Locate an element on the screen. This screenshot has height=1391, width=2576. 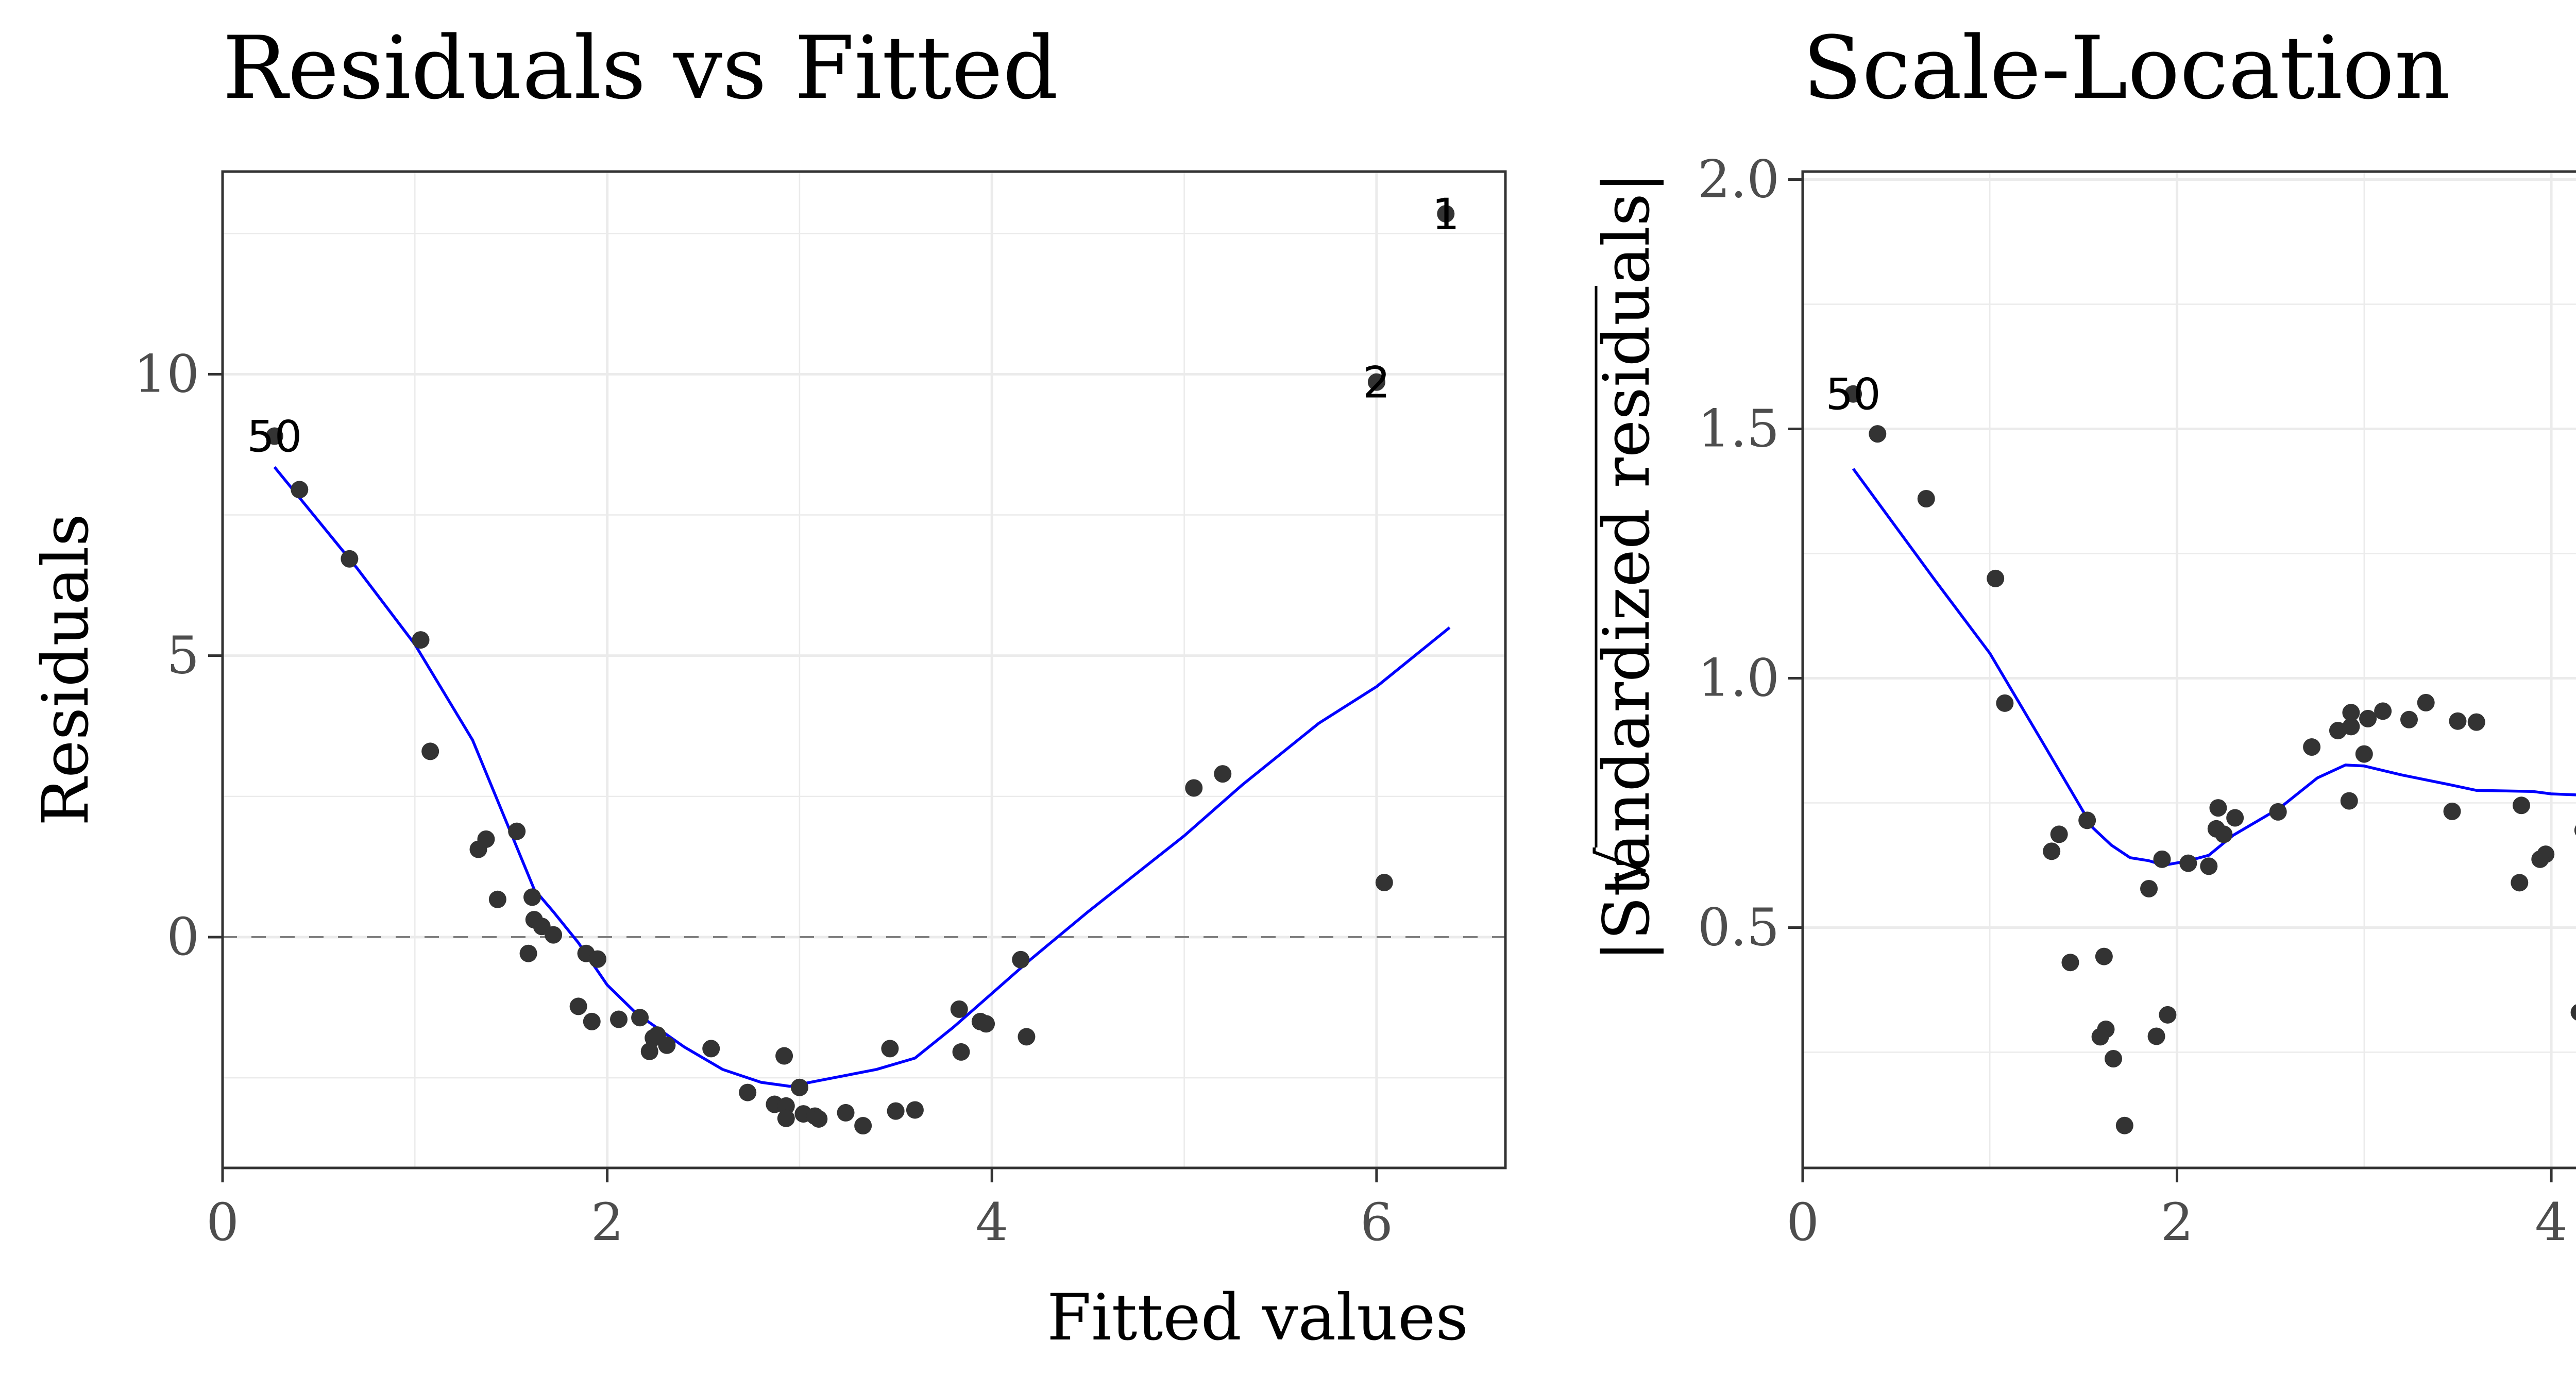
smooth-line-group is located at coordinates (2214, 667).